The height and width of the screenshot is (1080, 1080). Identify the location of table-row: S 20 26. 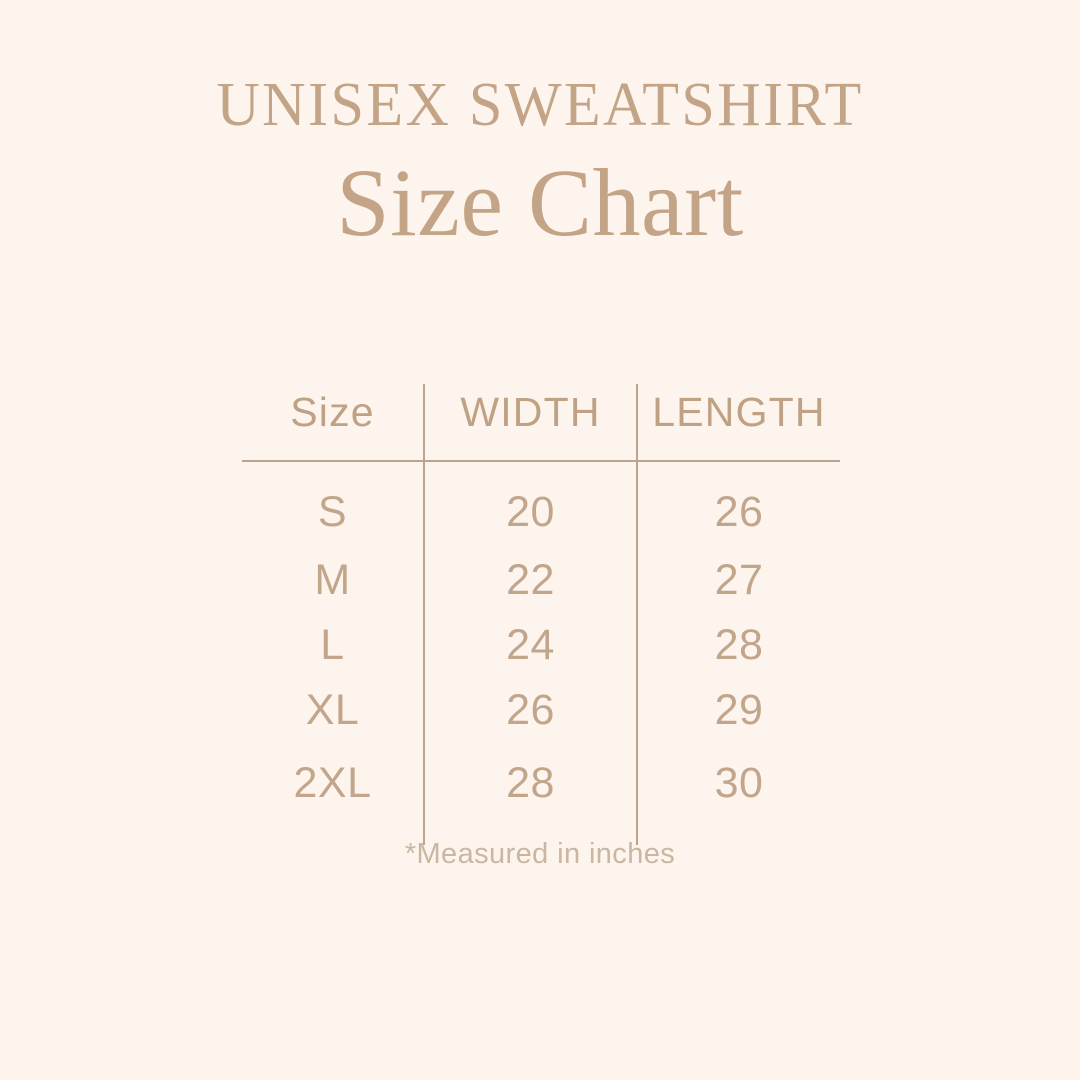
(541, 504).